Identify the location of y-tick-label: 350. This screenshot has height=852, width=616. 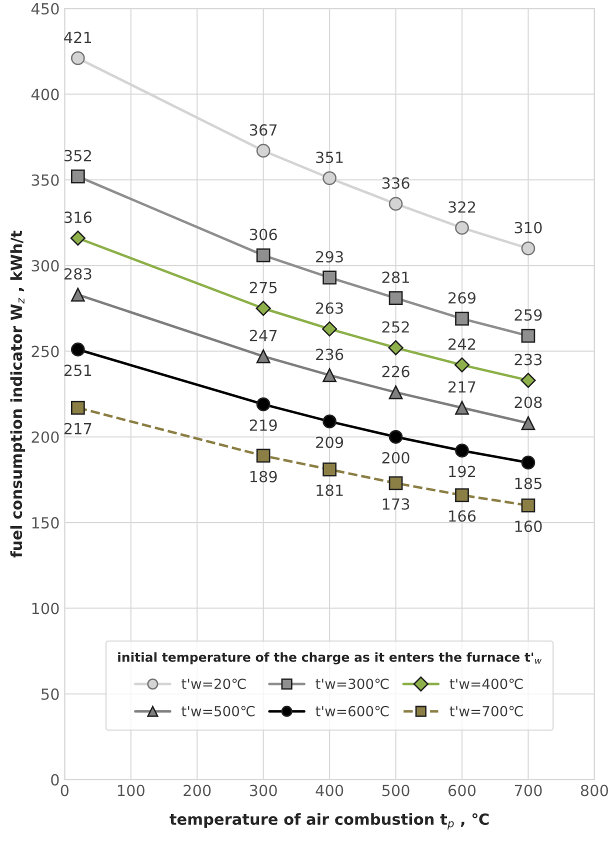
(45, 180).